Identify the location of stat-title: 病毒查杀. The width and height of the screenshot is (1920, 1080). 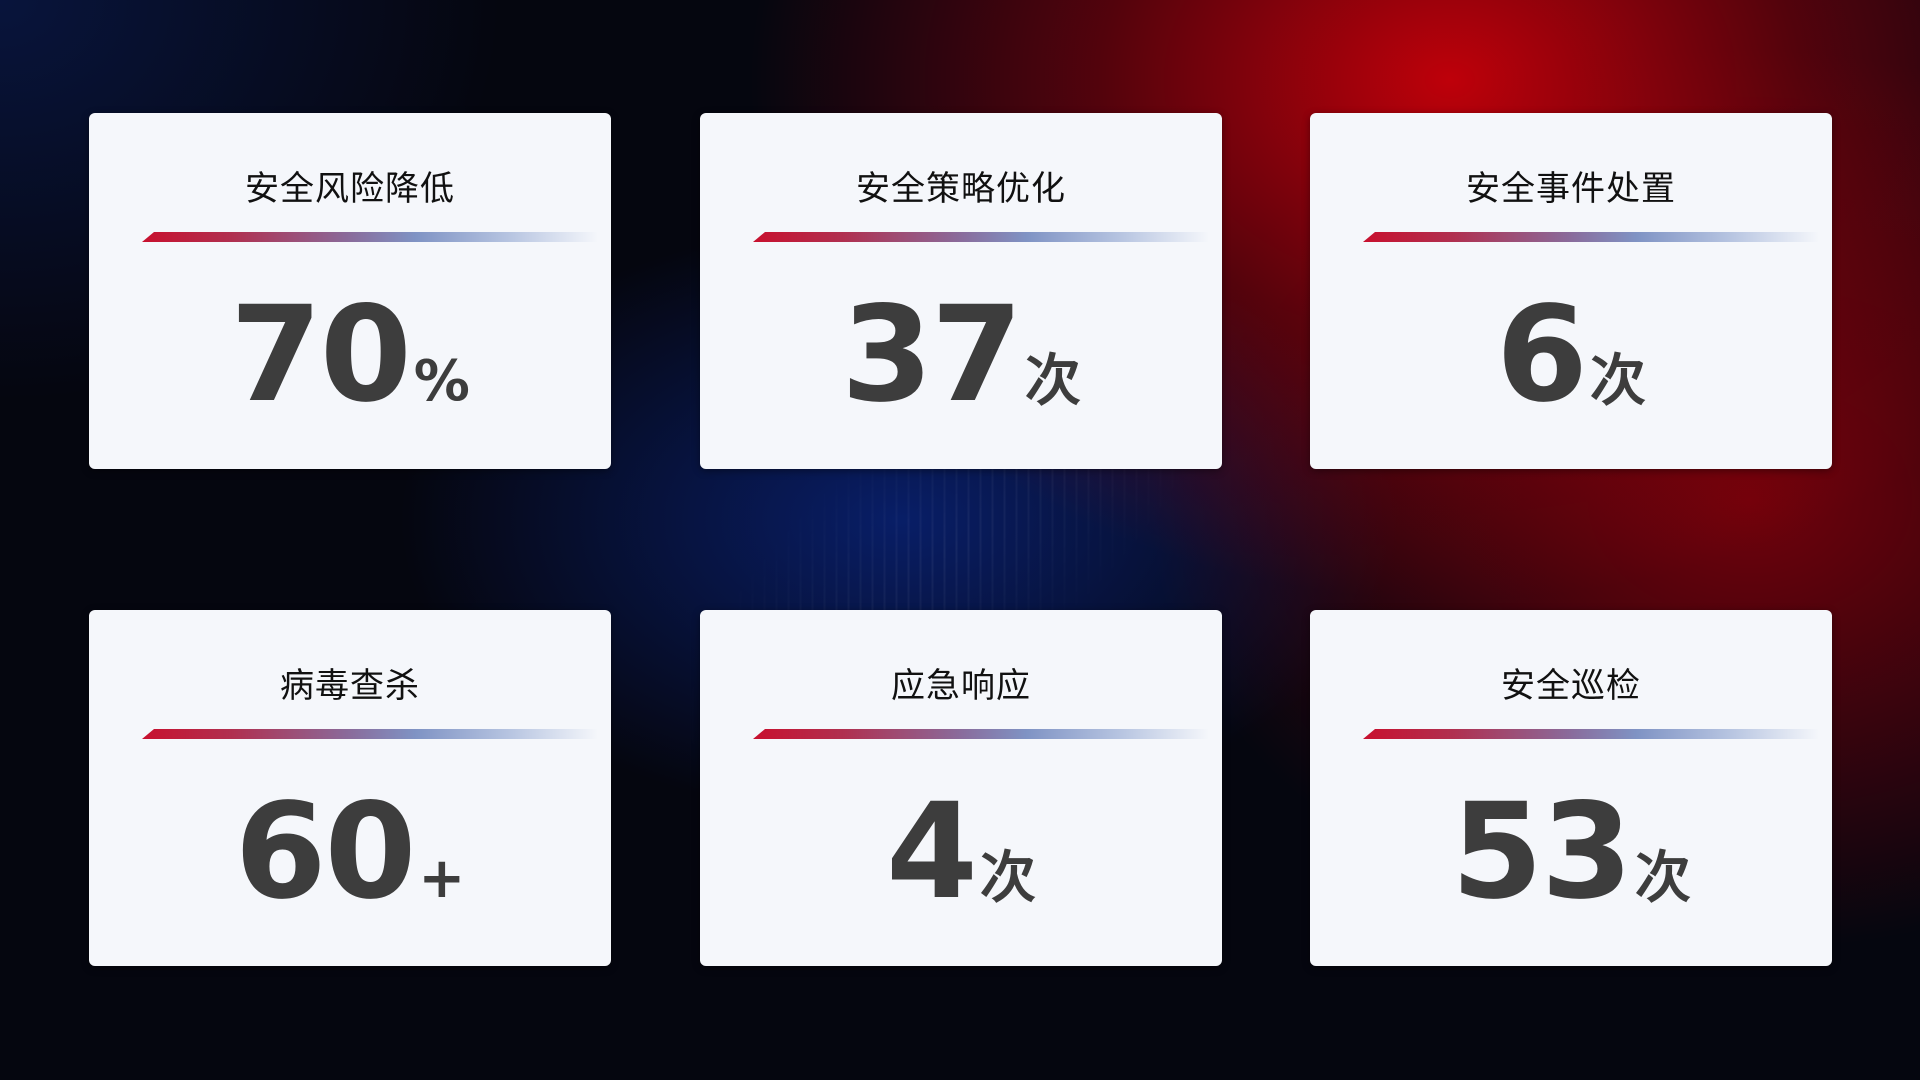
(350, 686).